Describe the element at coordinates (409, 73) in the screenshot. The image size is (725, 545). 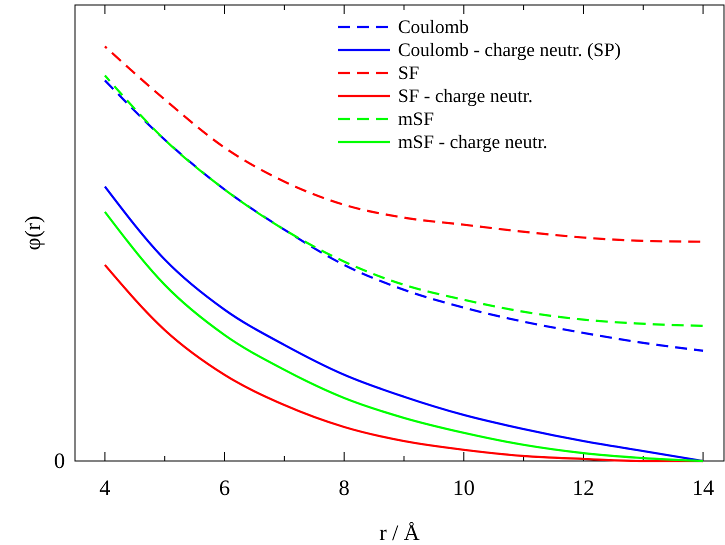
I see `legend-label: SF` at that location.